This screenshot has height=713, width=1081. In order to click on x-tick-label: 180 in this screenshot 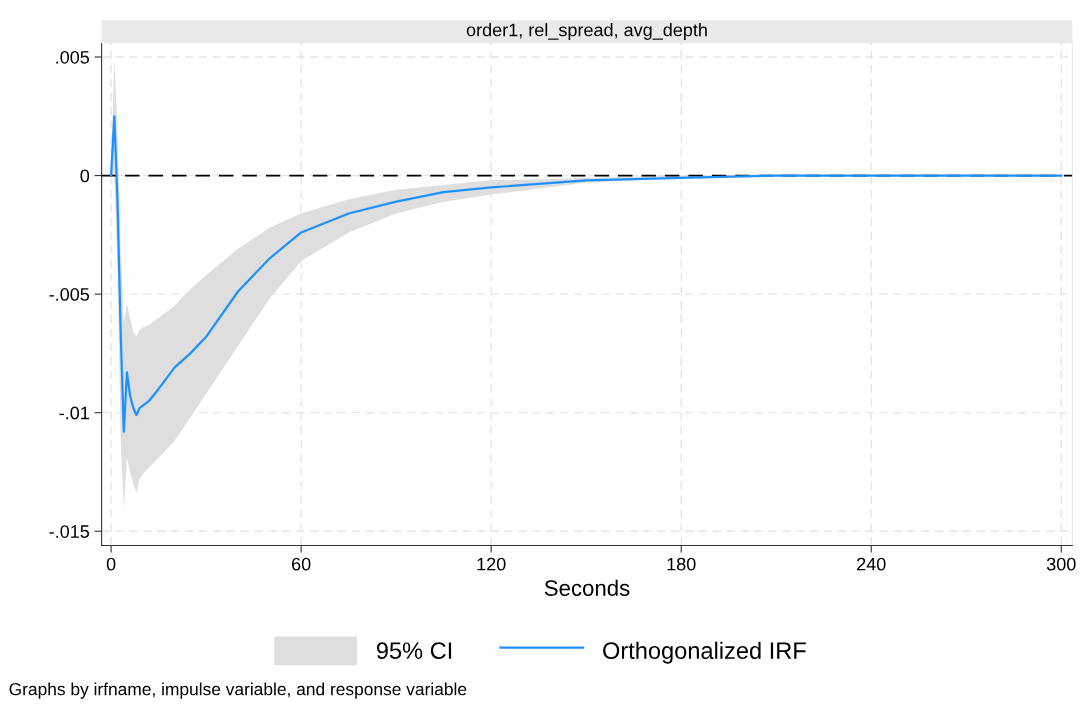, I will do `click(681, 564)`.